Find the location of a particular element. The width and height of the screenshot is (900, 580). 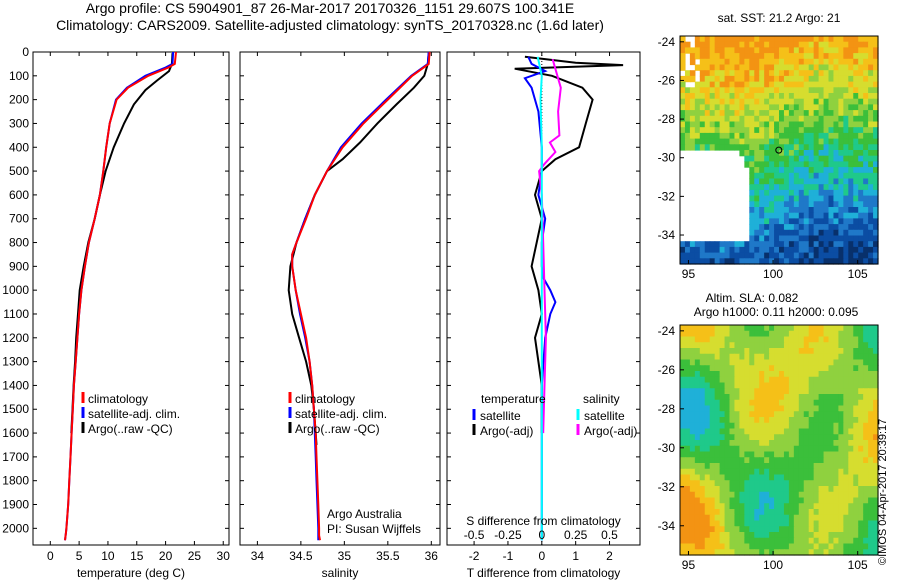

y-tick-label: 1500 is located at coordinates (15, 409).